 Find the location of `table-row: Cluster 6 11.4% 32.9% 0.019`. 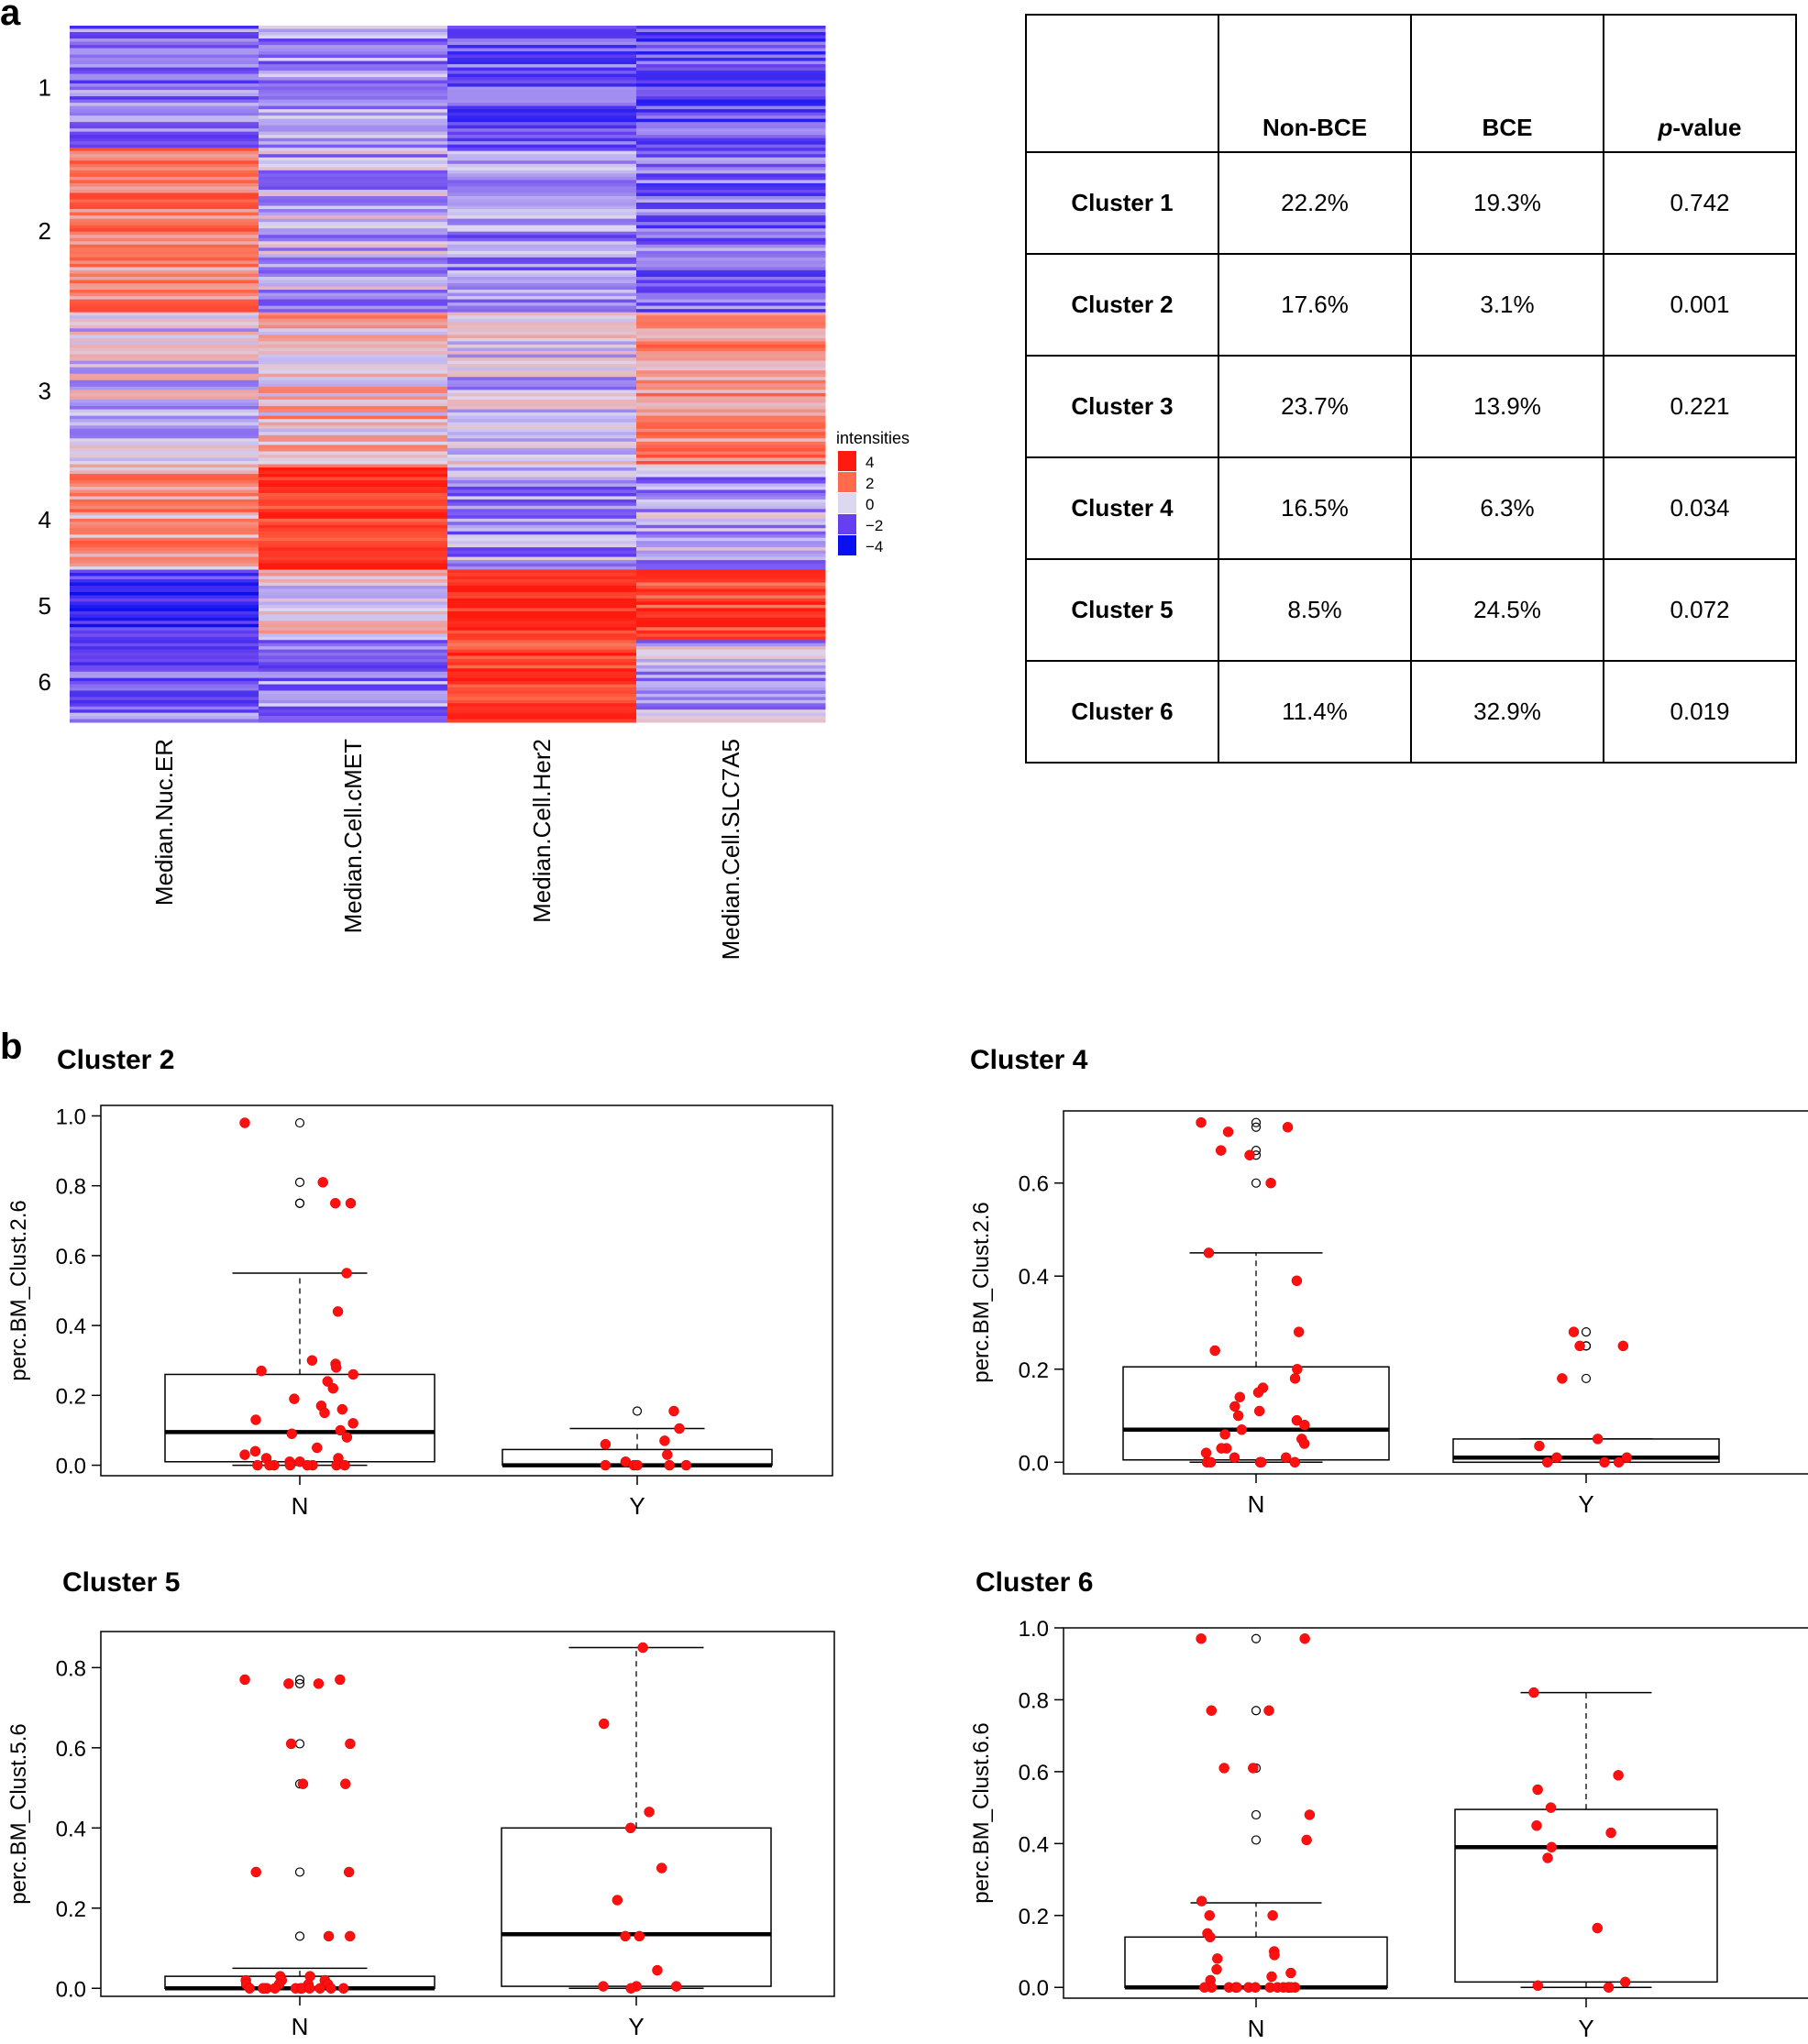

table-row: Cluster 6 11.4% 32.9% 0.019 is located at coordinates (1411, 712).